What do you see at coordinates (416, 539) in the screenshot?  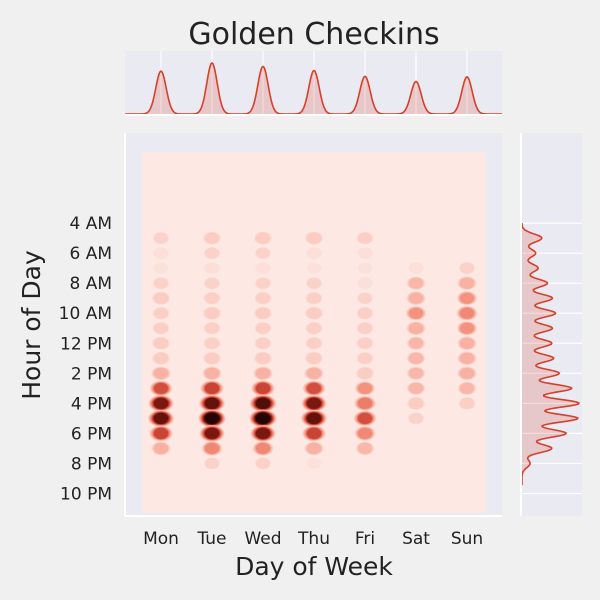 I see `x-tick-sat: Sat` at bounding box center [416, 539].